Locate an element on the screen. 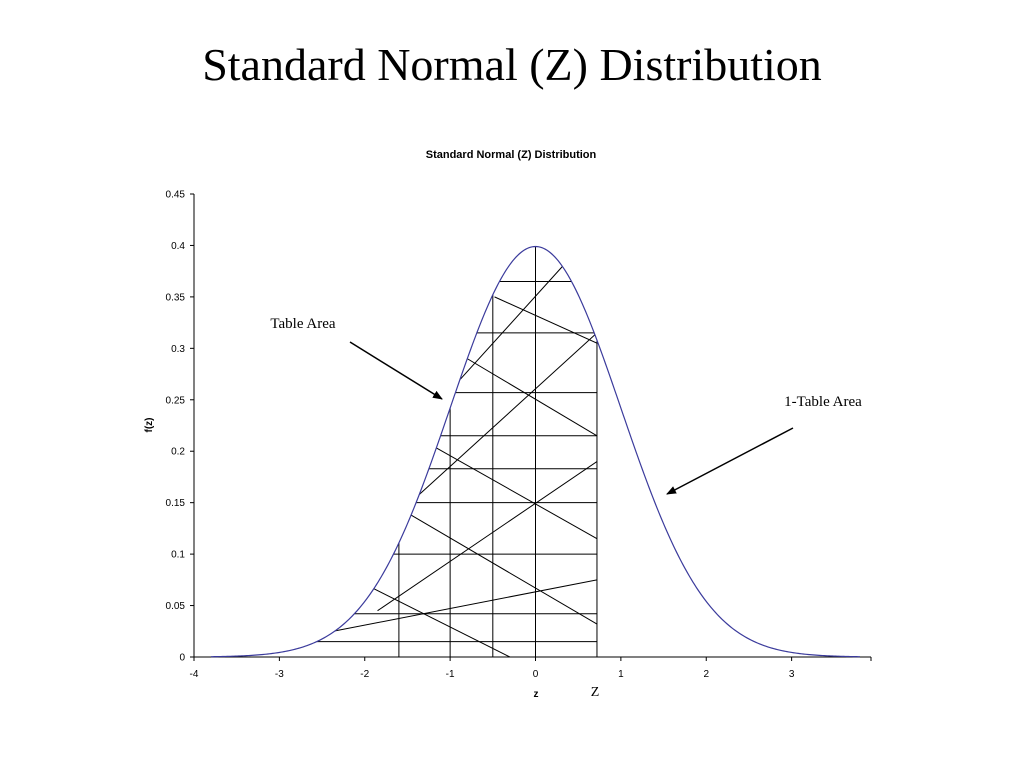  x-tick-label: 1 is located at coordinates (621, 674).